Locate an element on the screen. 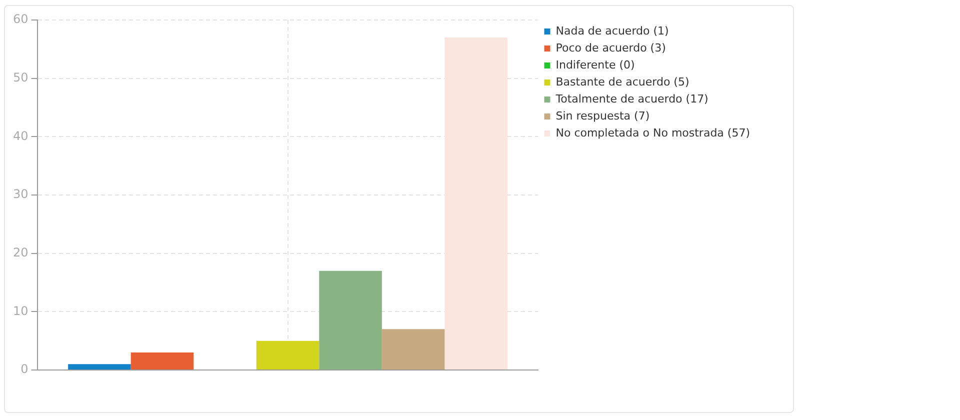 The width and height of the screenshot is (960, 420). y-tick-label: 0 is located at coordinates (24, 369).